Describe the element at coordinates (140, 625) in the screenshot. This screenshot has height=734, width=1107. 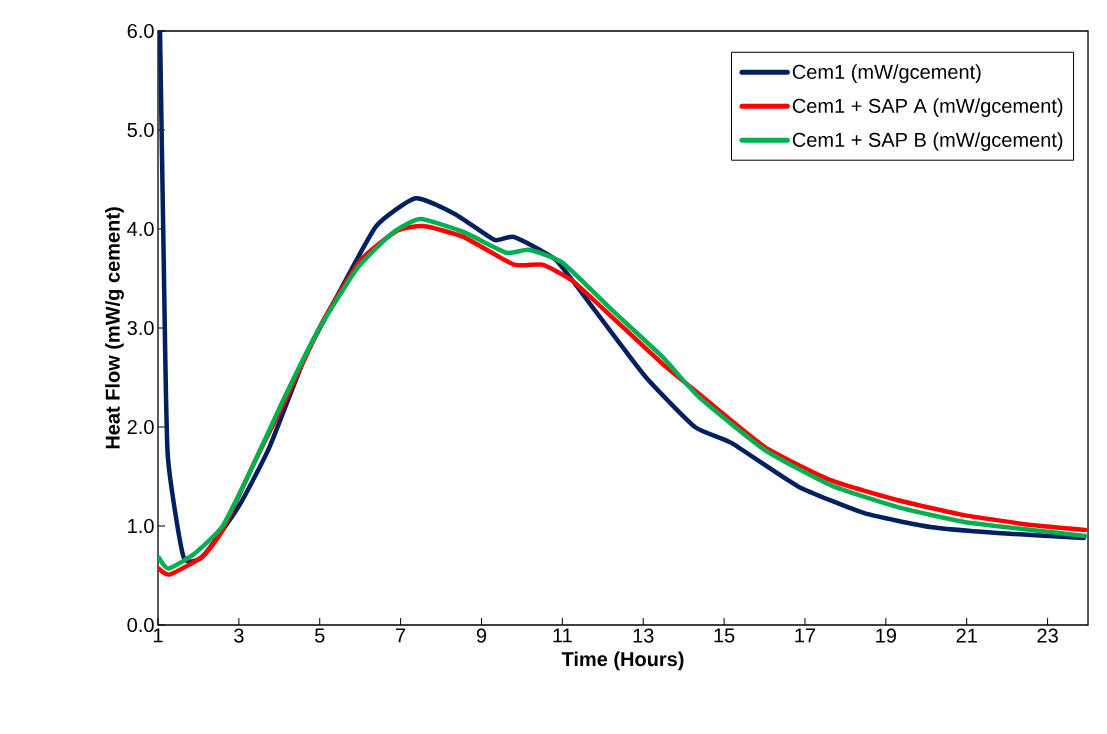
I see `y-tick-label: 0.0` at that location.